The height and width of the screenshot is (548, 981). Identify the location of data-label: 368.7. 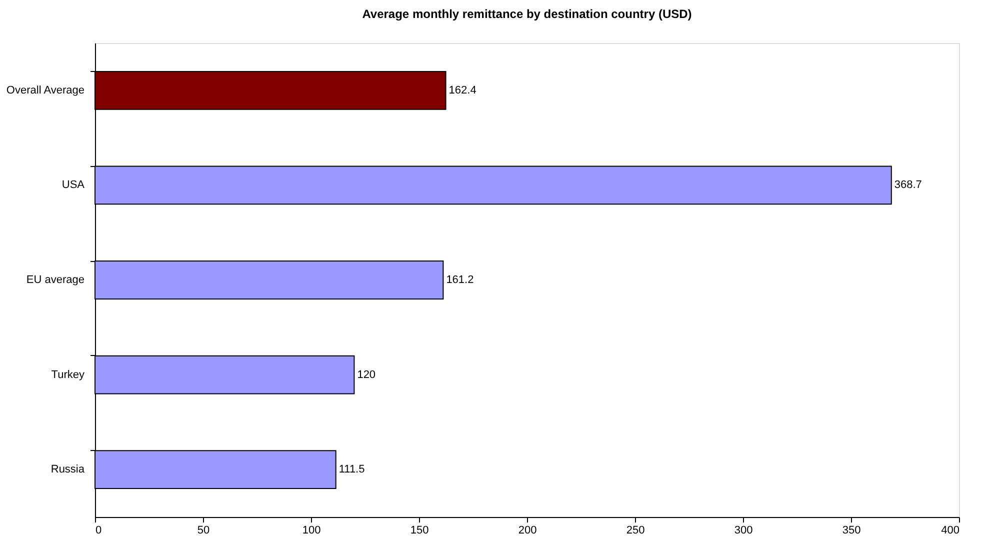
(908, 185).